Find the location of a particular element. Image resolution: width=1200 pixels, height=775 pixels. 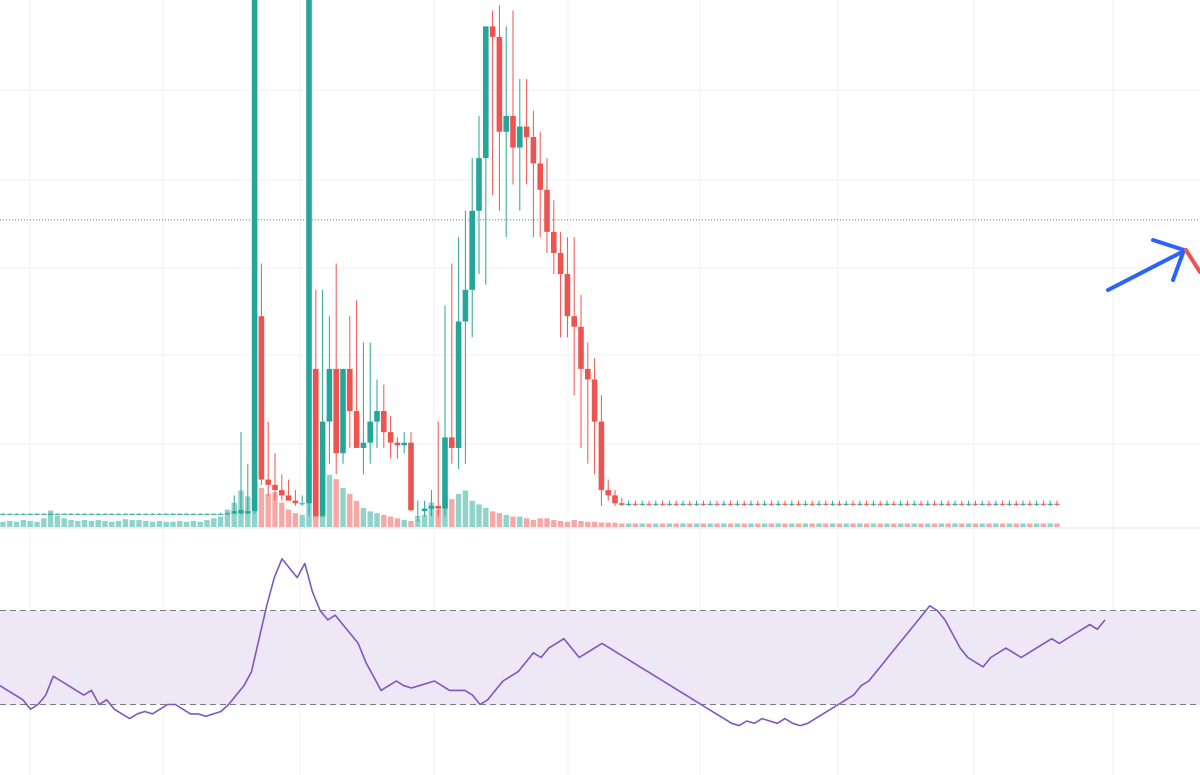

volume-bars is located at coordinates (530, 483).